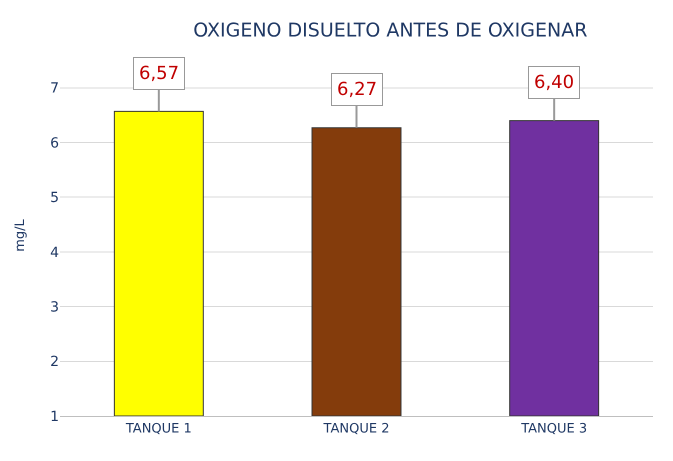  I want to click on y-tick-label: 2, so click(54, 362).